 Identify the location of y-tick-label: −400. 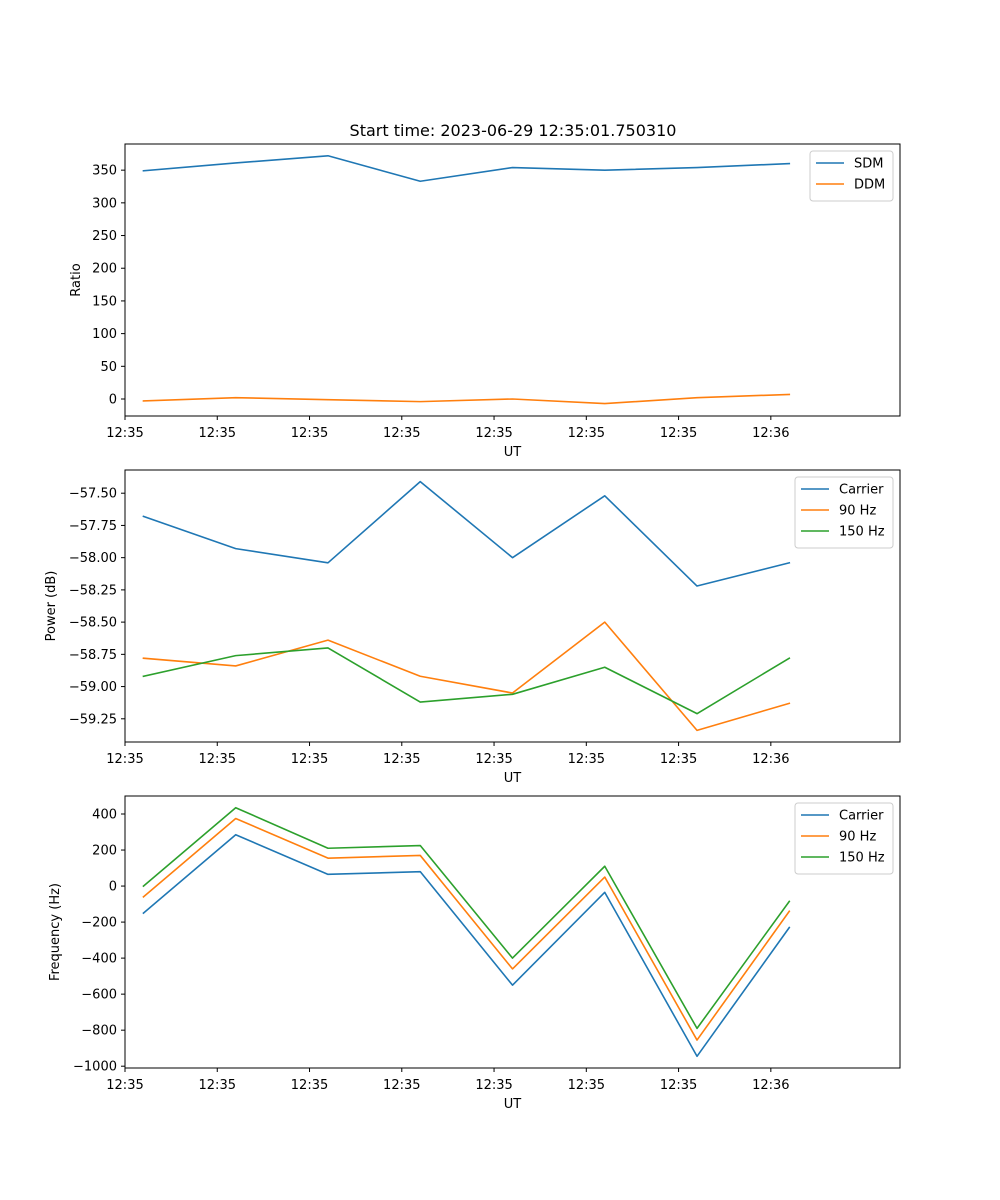
(99, 959).